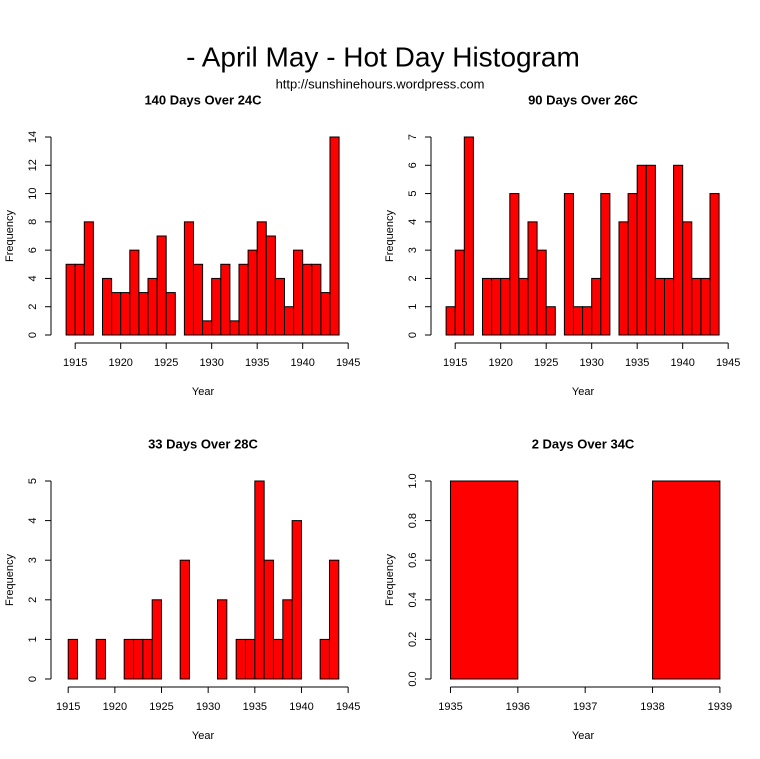 This screenshot has width=760, height=759. What do you see at coordinates (583, 736) in the screenshot?
I see `x-axis-label: Year` at bounding box center [583, 736].